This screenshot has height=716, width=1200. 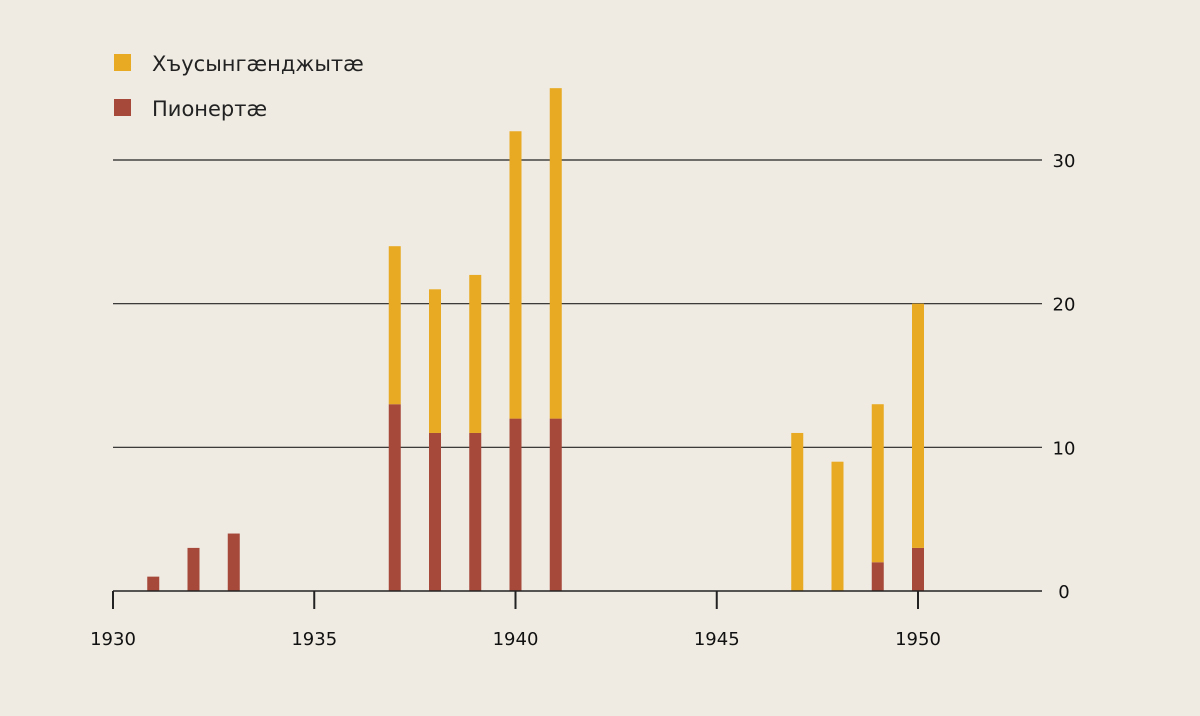 What do you see at coordinates (515, 275) in the screenshot?
I see `bar-listeners-1940` at bounding box center [515, 275].